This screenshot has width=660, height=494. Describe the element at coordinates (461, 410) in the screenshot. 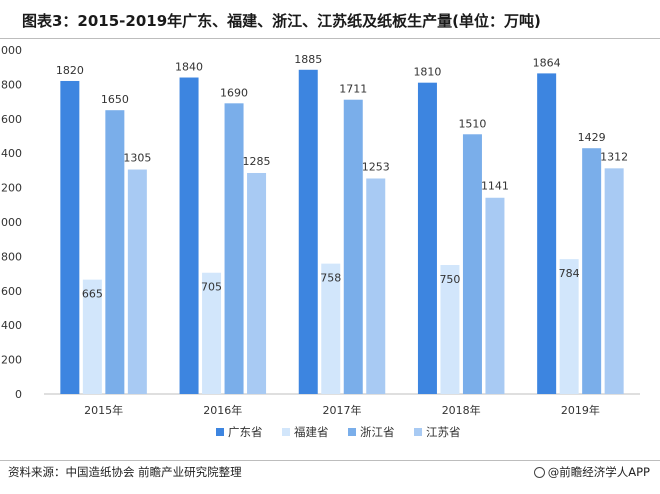

I see `x-tick-label: 2018年` at that location.